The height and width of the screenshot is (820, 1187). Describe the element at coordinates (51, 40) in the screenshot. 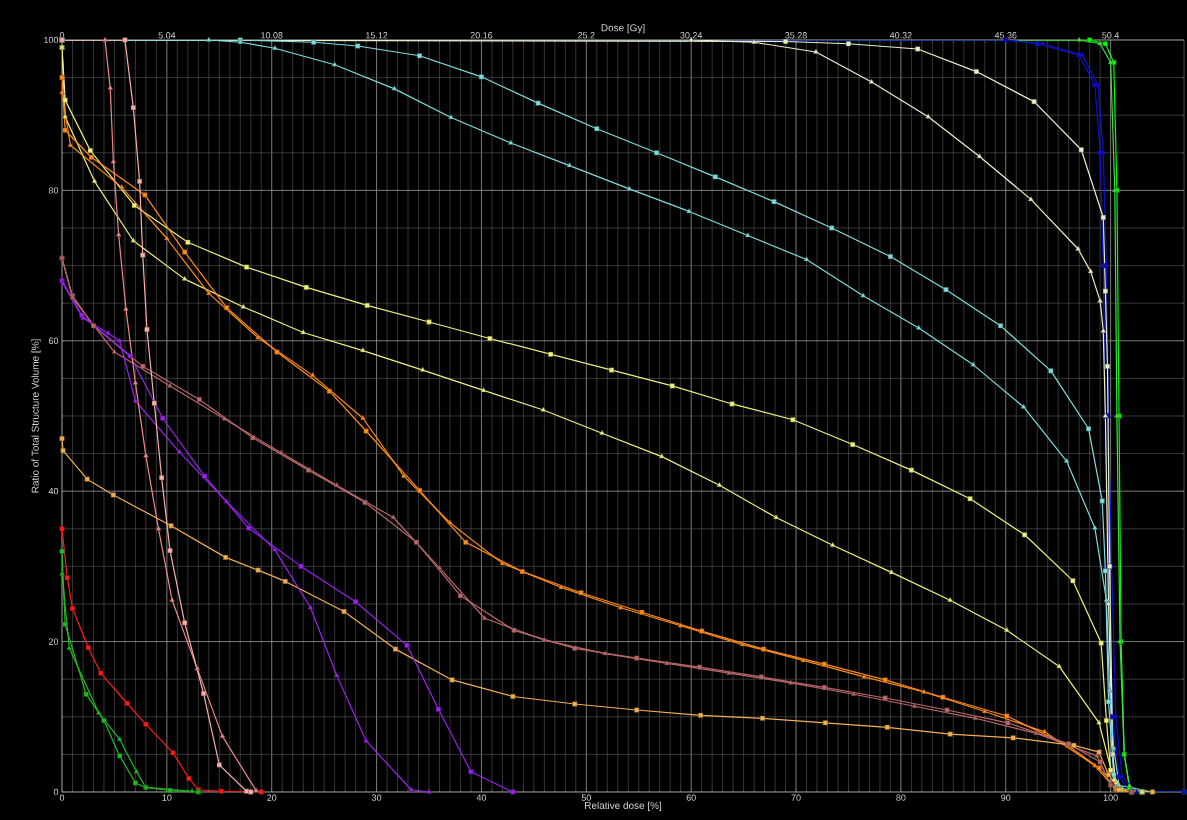

I see `y-tick-label: 100` at that location.